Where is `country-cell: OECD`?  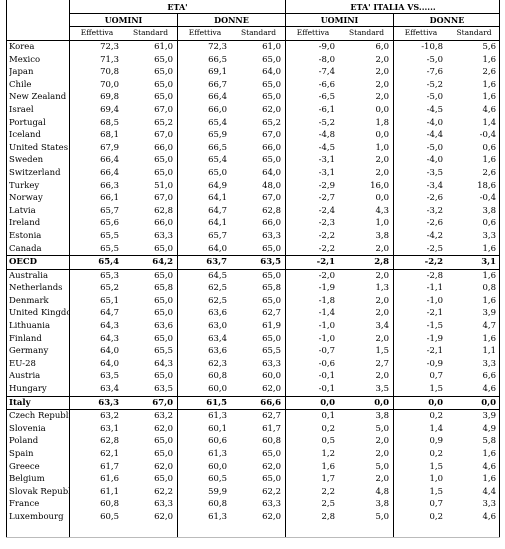 country-cell: OECD is located at coordinates (23, 262).